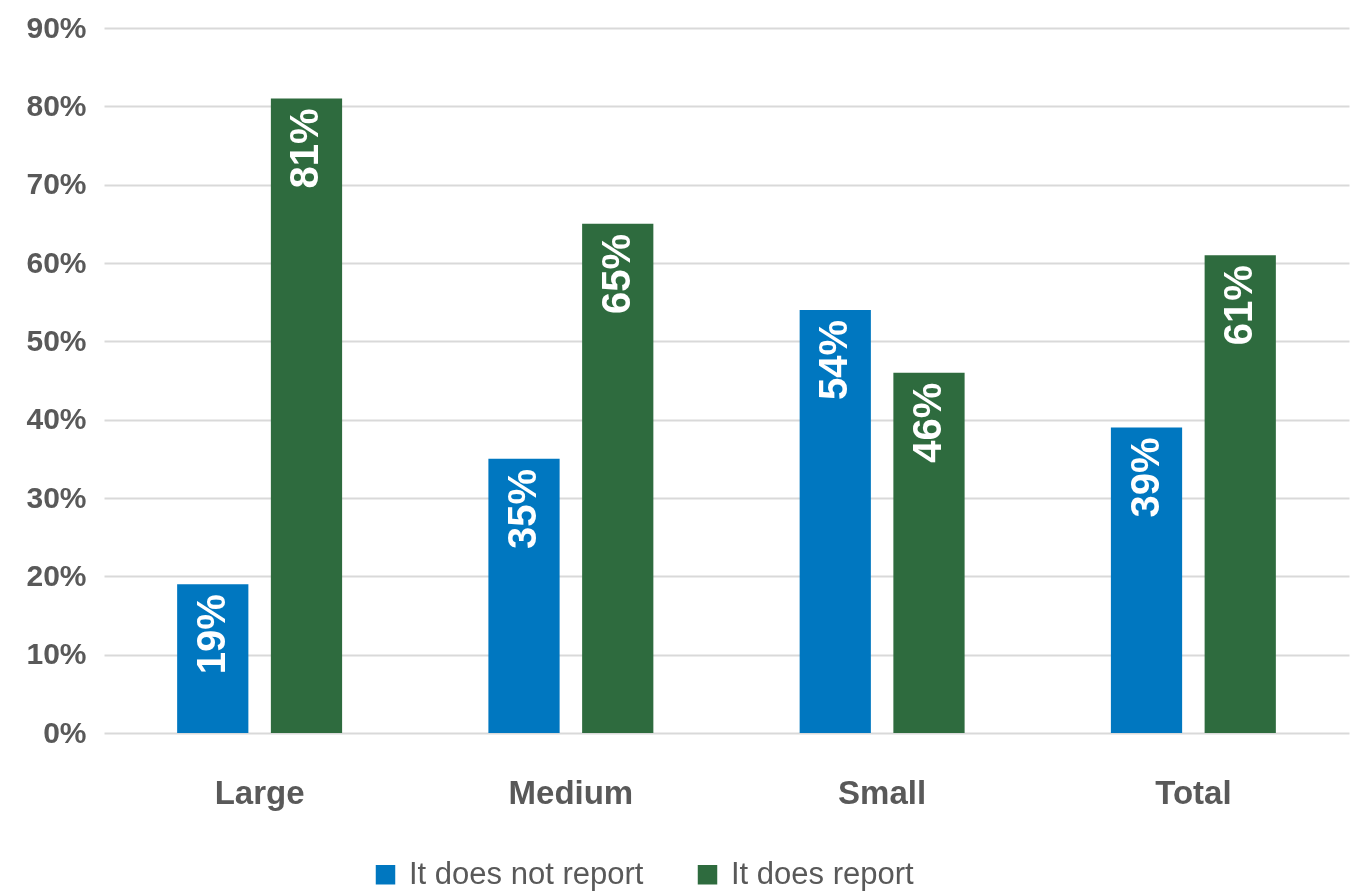  I want to click on y-tick-label: 70%, so click(56, 184).